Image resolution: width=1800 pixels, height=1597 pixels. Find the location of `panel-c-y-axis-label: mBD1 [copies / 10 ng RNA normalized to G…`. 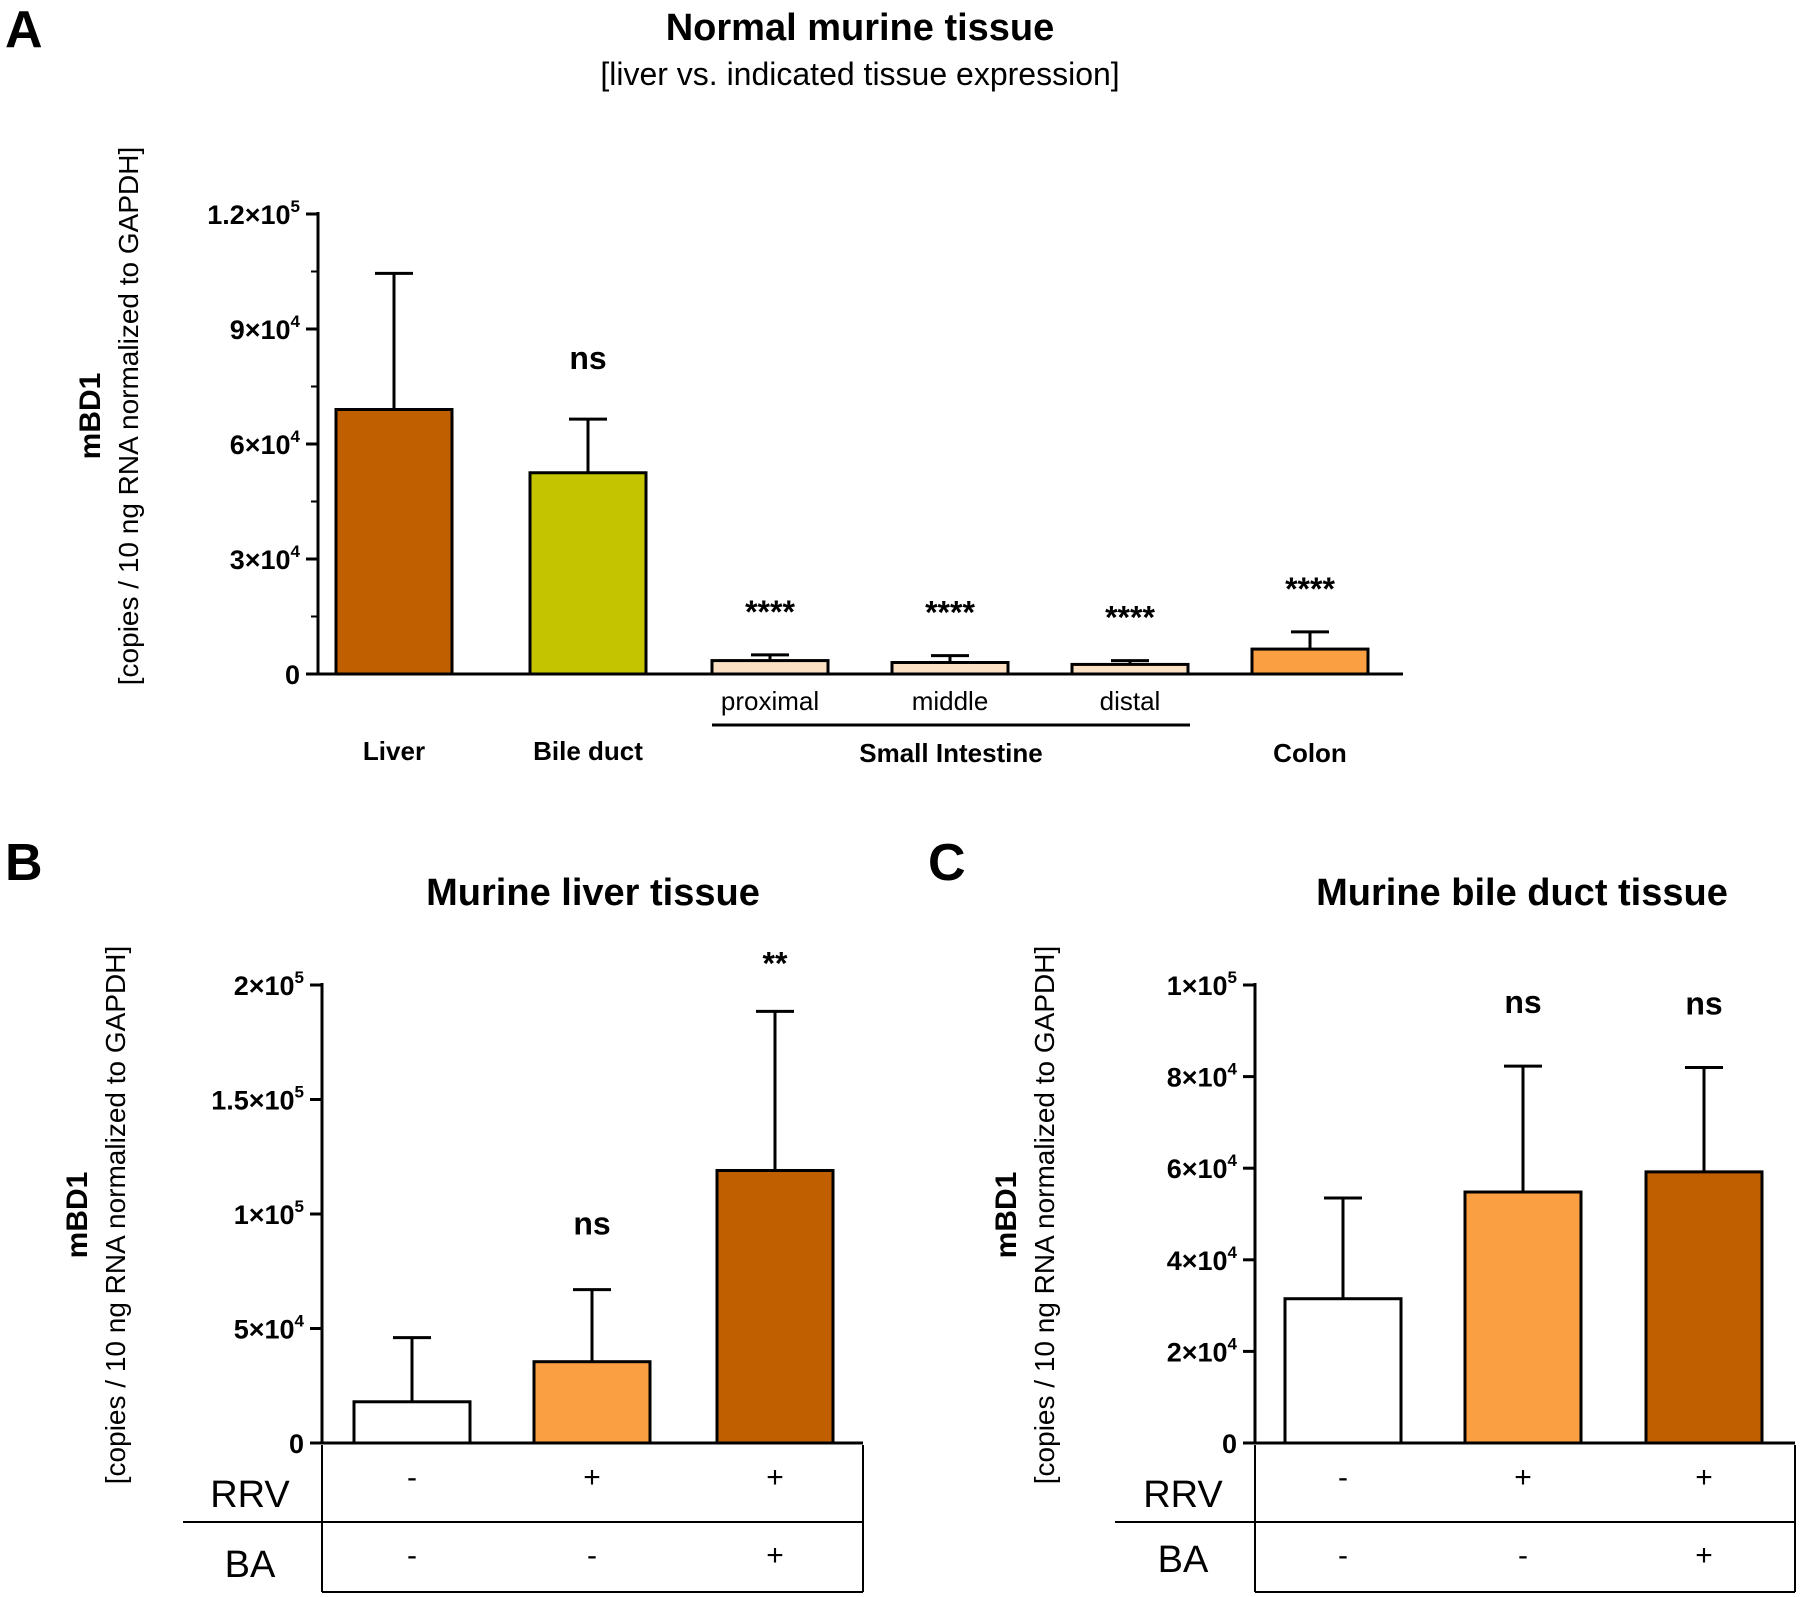

panel-c-y-axis-label: mBD1 [copies / 10 ng RNA normalized to G… is located at coordinates (1025, 1215).